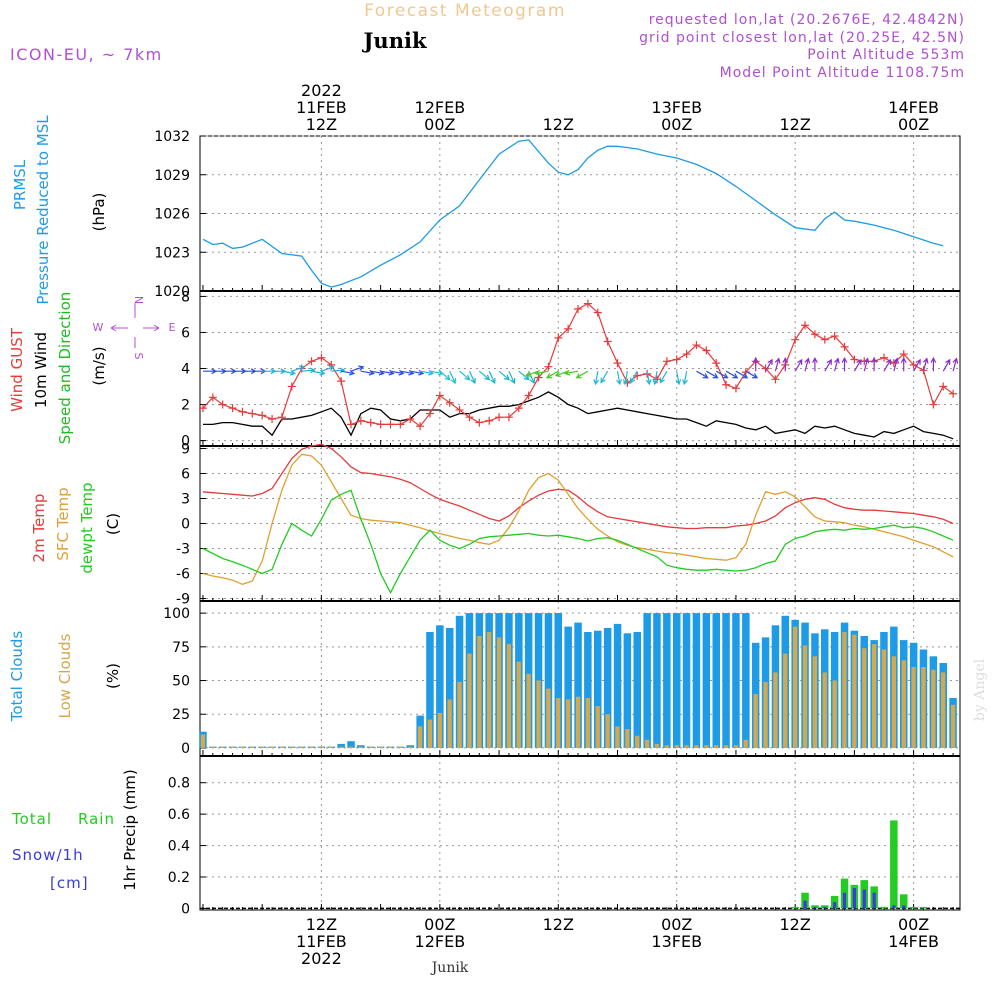  What do you see at coordinates (185, 370) in the screenshot?
I see `y-tick-label: 4` at bounding box center [185, 370].